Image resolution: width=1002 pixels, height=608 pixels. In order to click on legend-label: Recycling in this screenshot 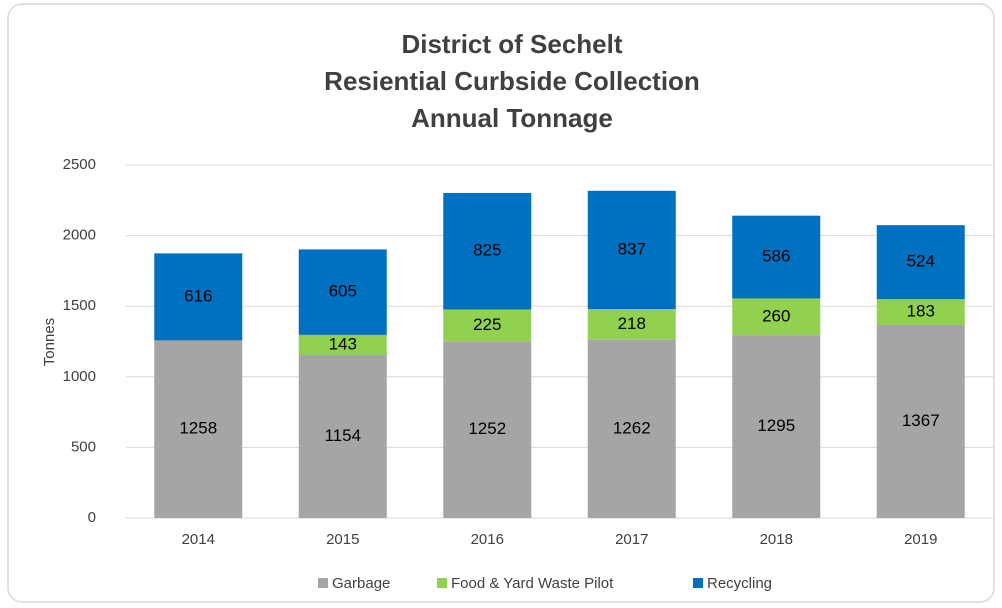, I will do `click(739, 583)`.